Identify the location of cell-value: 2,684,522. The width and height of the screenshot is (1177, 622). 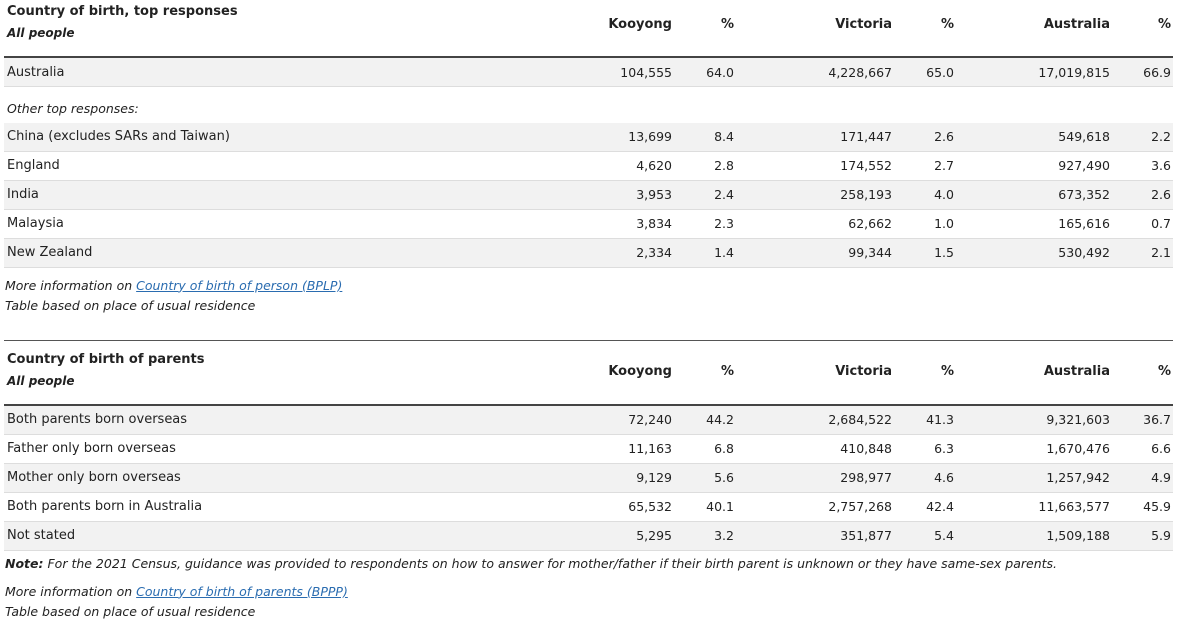
(815, 419).